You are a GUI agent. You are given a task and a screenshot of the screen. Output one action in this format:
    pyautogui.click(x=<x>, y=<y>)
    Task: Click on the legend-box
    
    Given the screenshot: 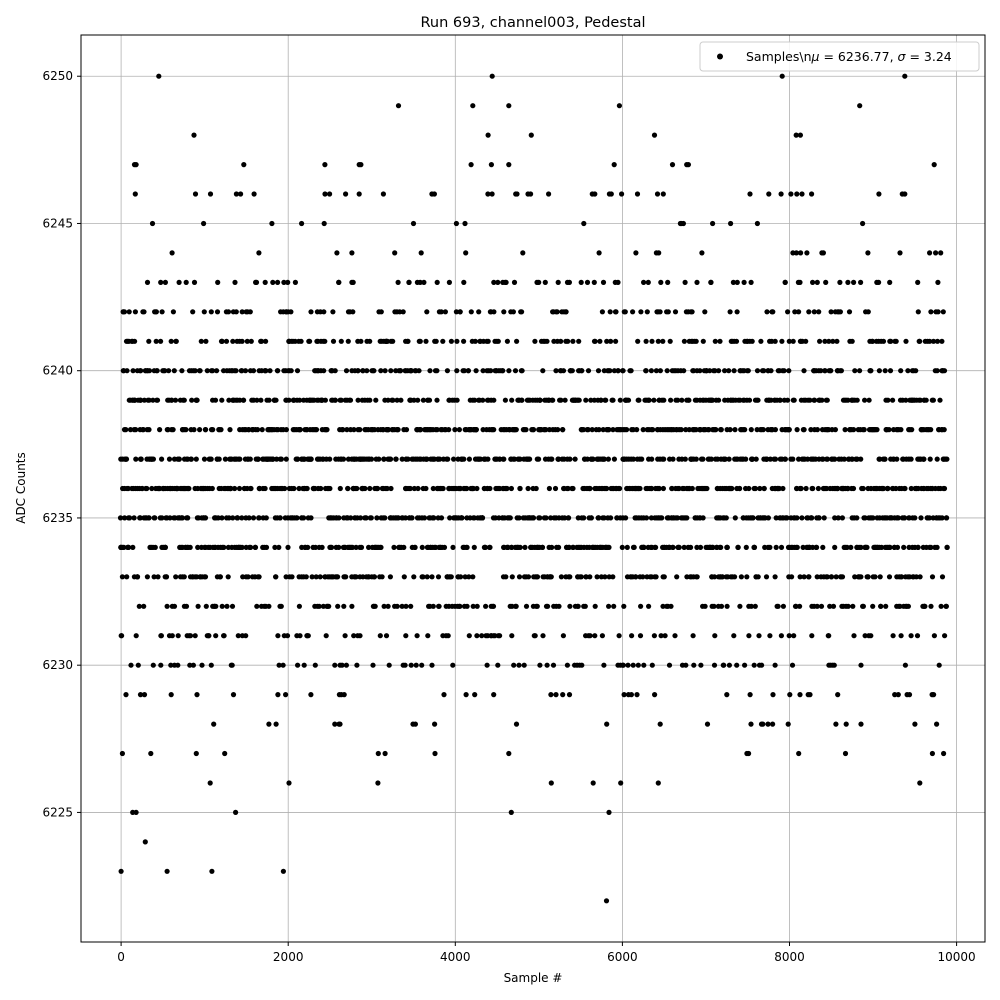 What is the action you would take?
    pyautogui.click(x=839, y=56)
    